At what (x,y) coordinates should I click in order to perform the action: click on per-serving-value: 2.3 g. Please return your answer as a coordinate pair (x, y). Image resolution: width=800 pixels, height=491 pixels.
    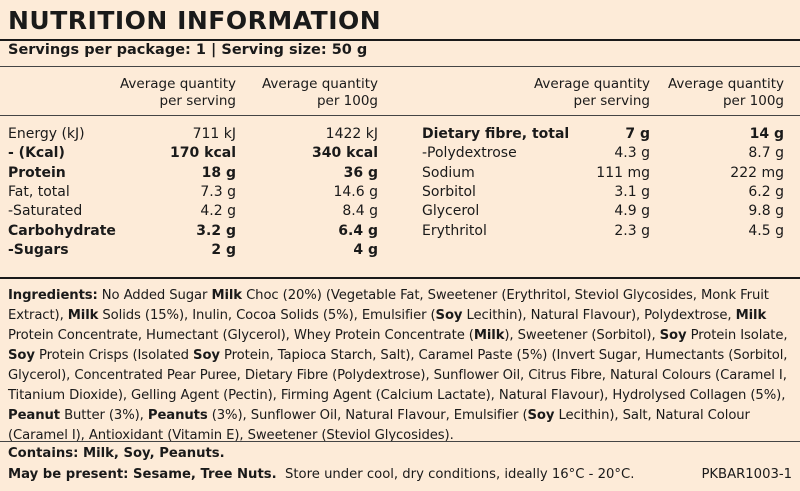
    Looking at the image, I should click on (632, 230).